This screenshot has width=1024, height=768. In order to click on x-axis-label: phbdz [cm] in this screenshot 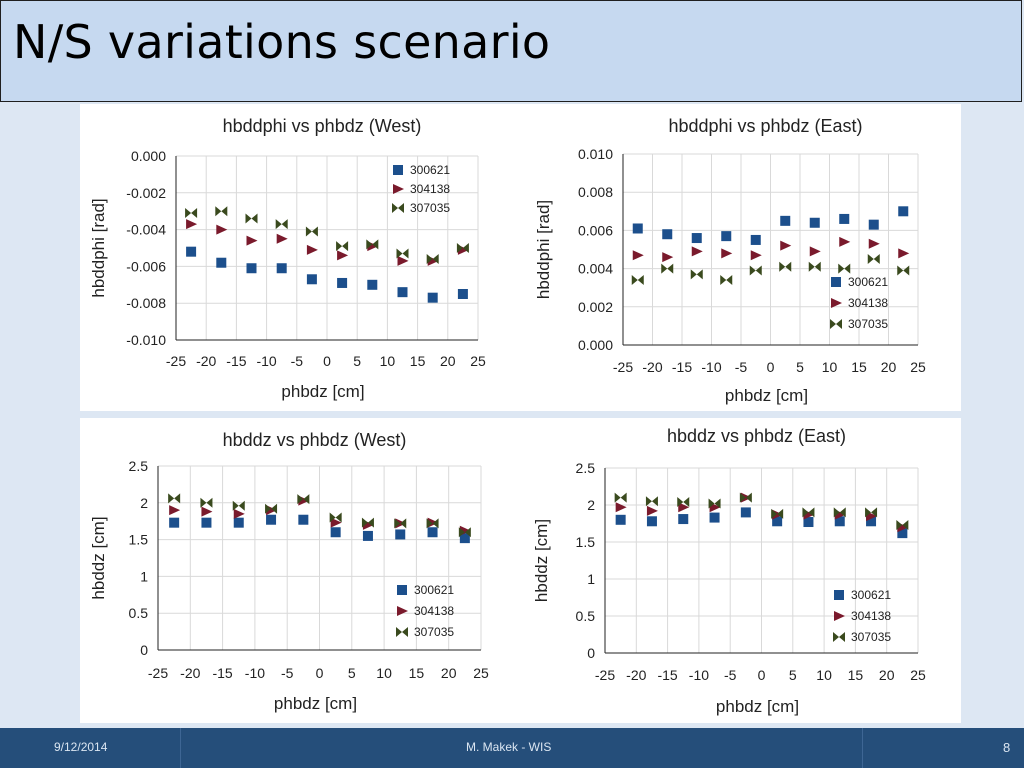, I will do `click(766, 395)`.